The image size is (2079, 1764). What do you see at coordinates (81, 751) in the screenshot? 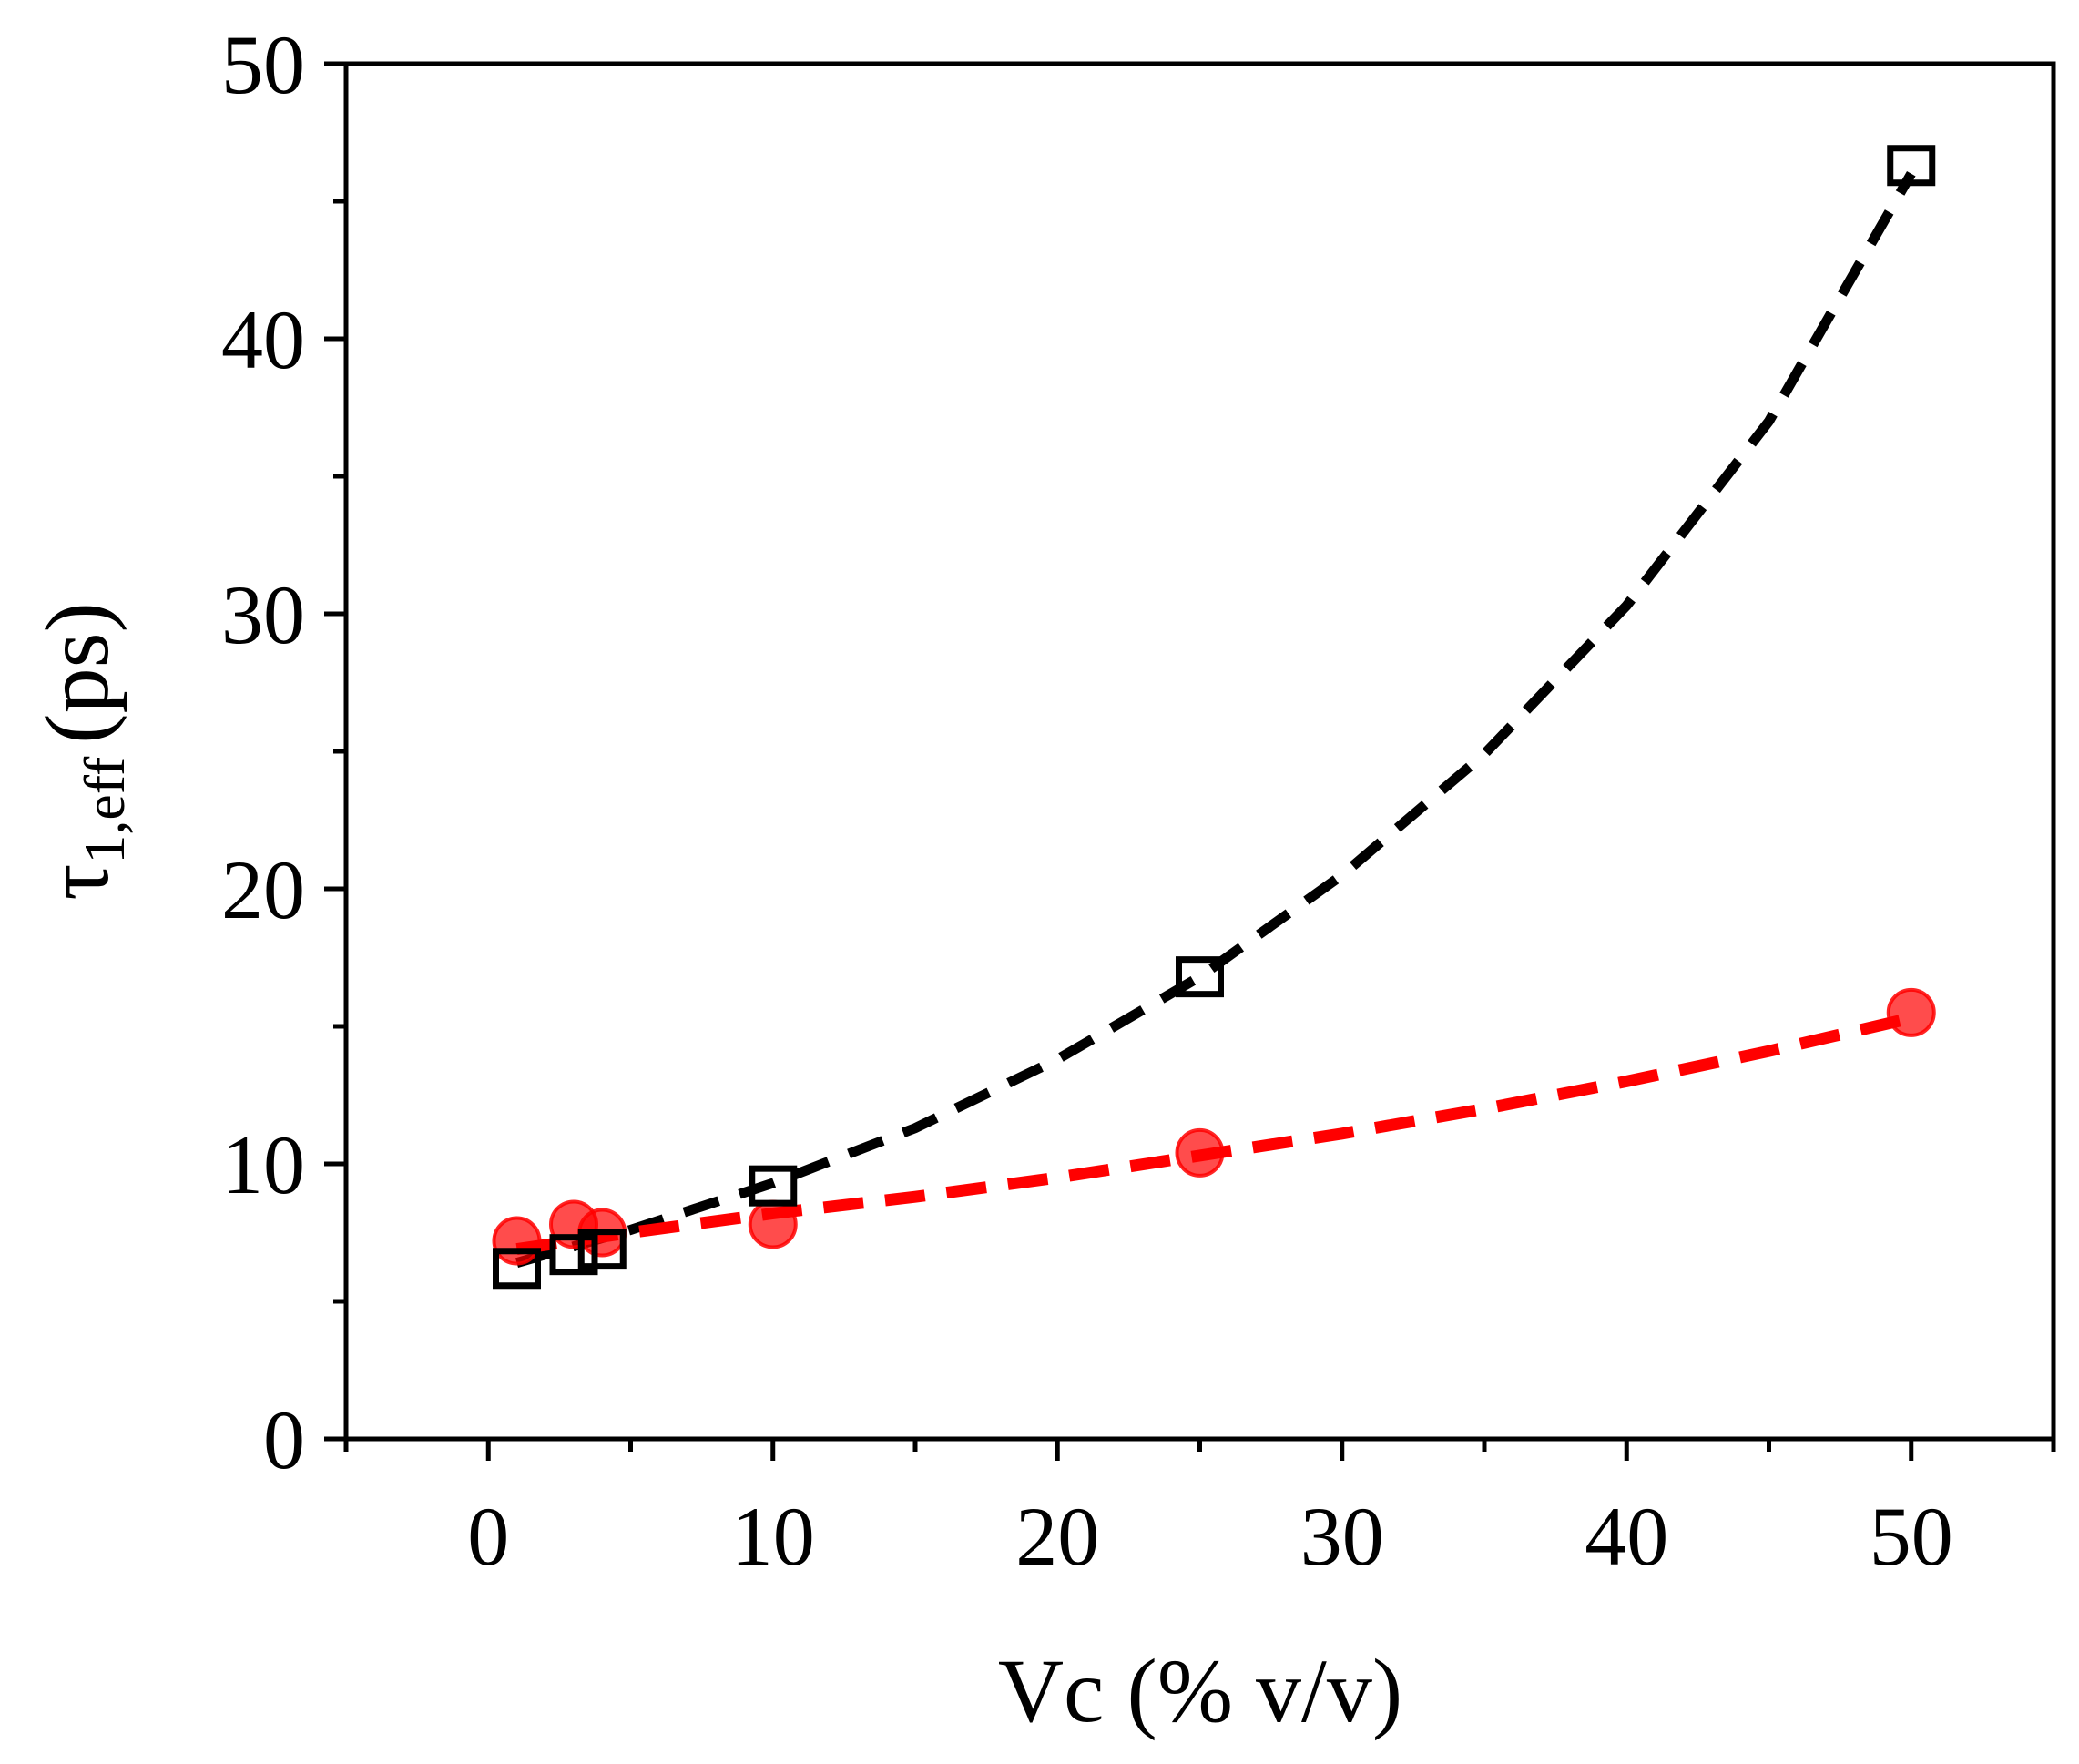
I see `y-axis-title: τ1,eff (ps)` at bounding box center [81, 751].